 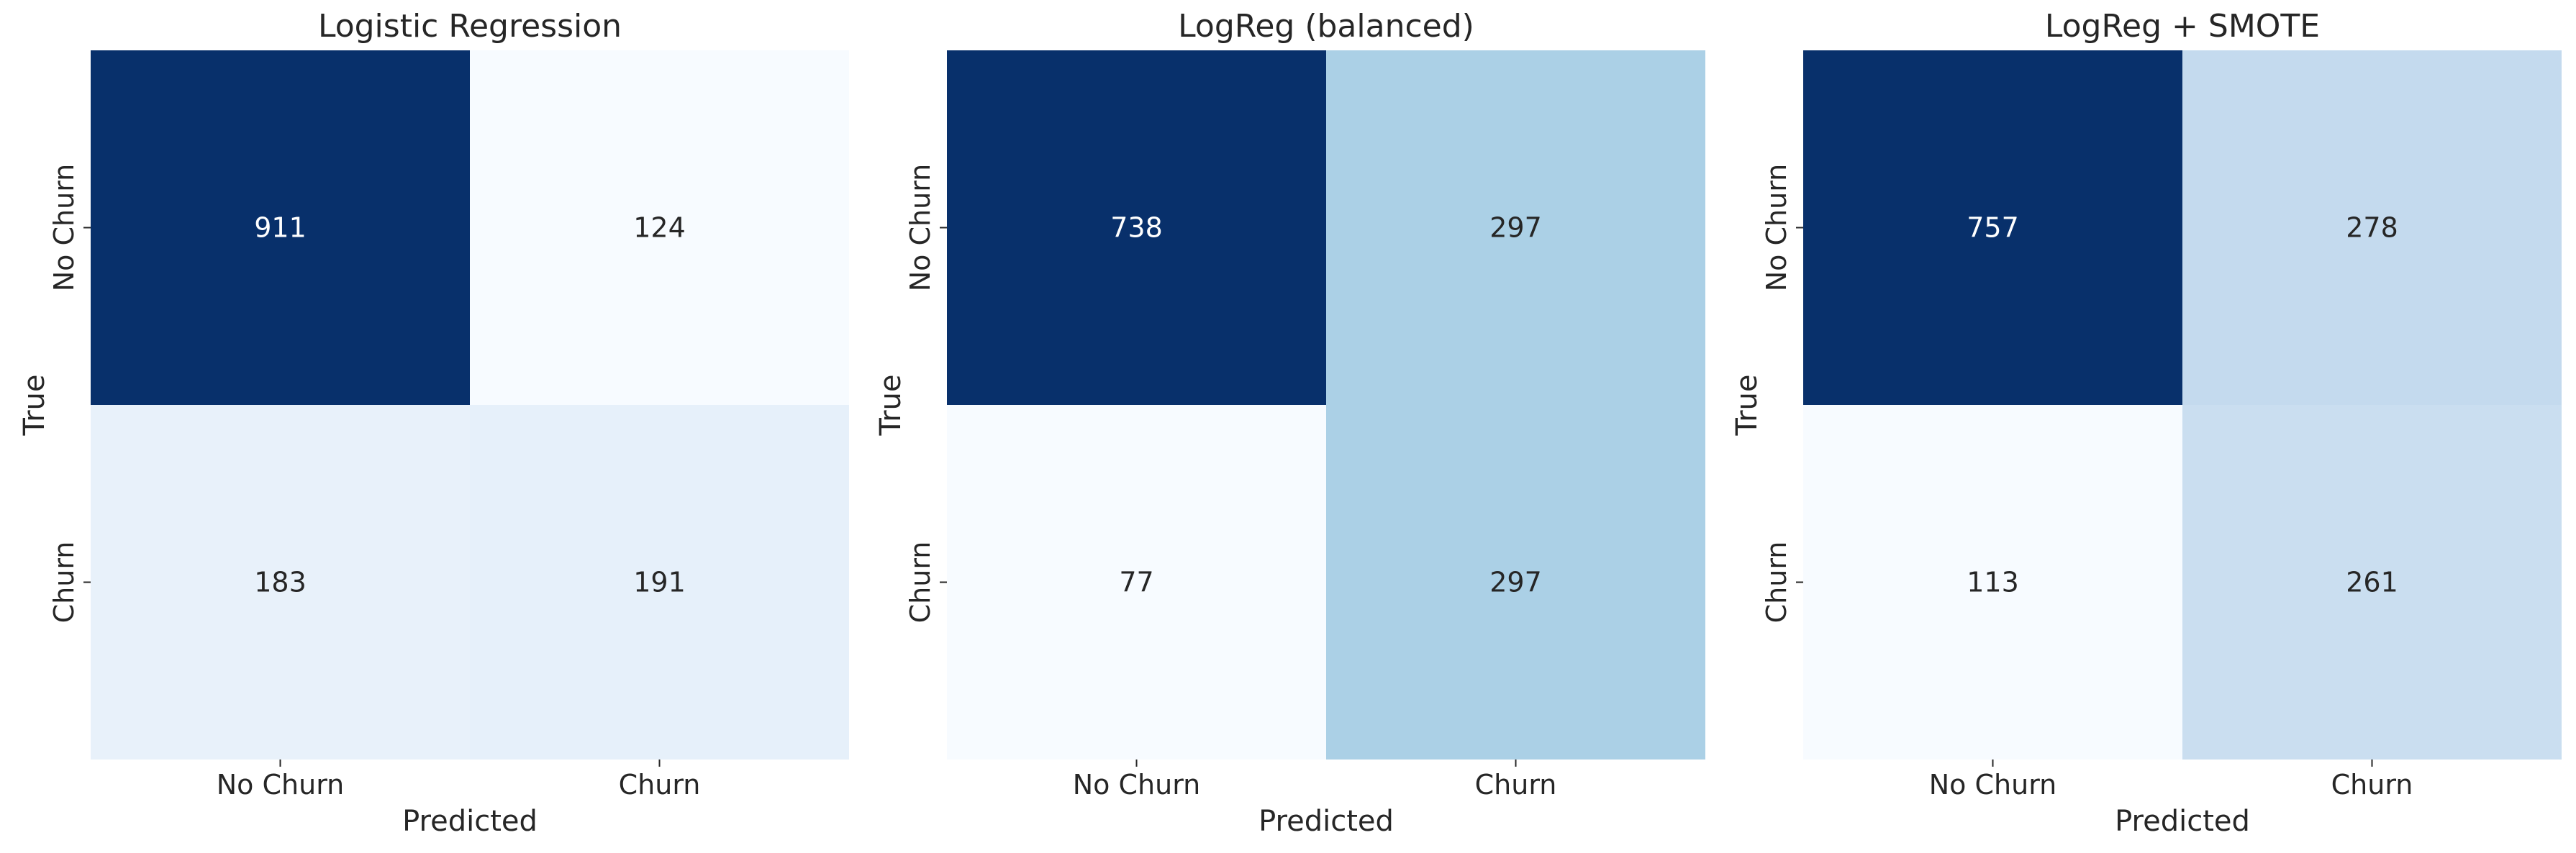 I want to click on cell-value-label: 77, so click(x=1136, y=582).